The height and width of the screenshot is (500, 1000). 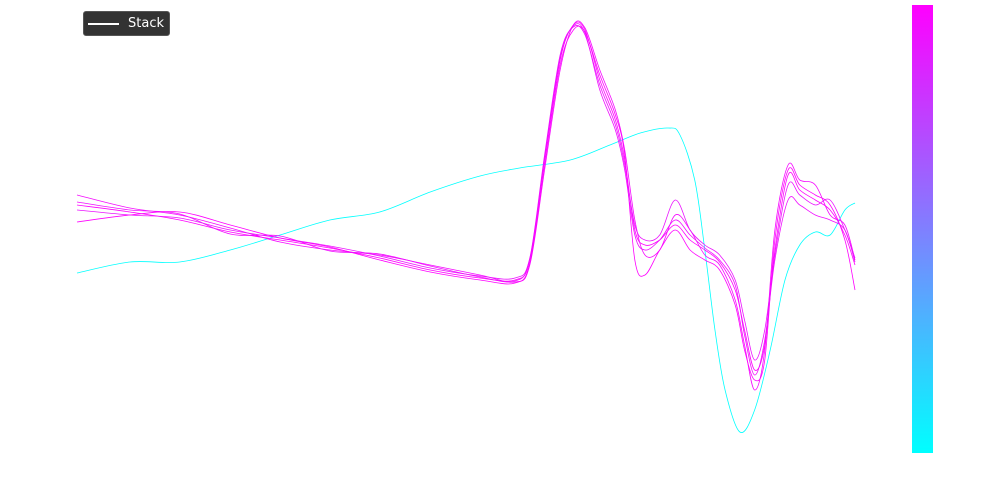 I want to click on colorbar, so click(x=922, y=229).